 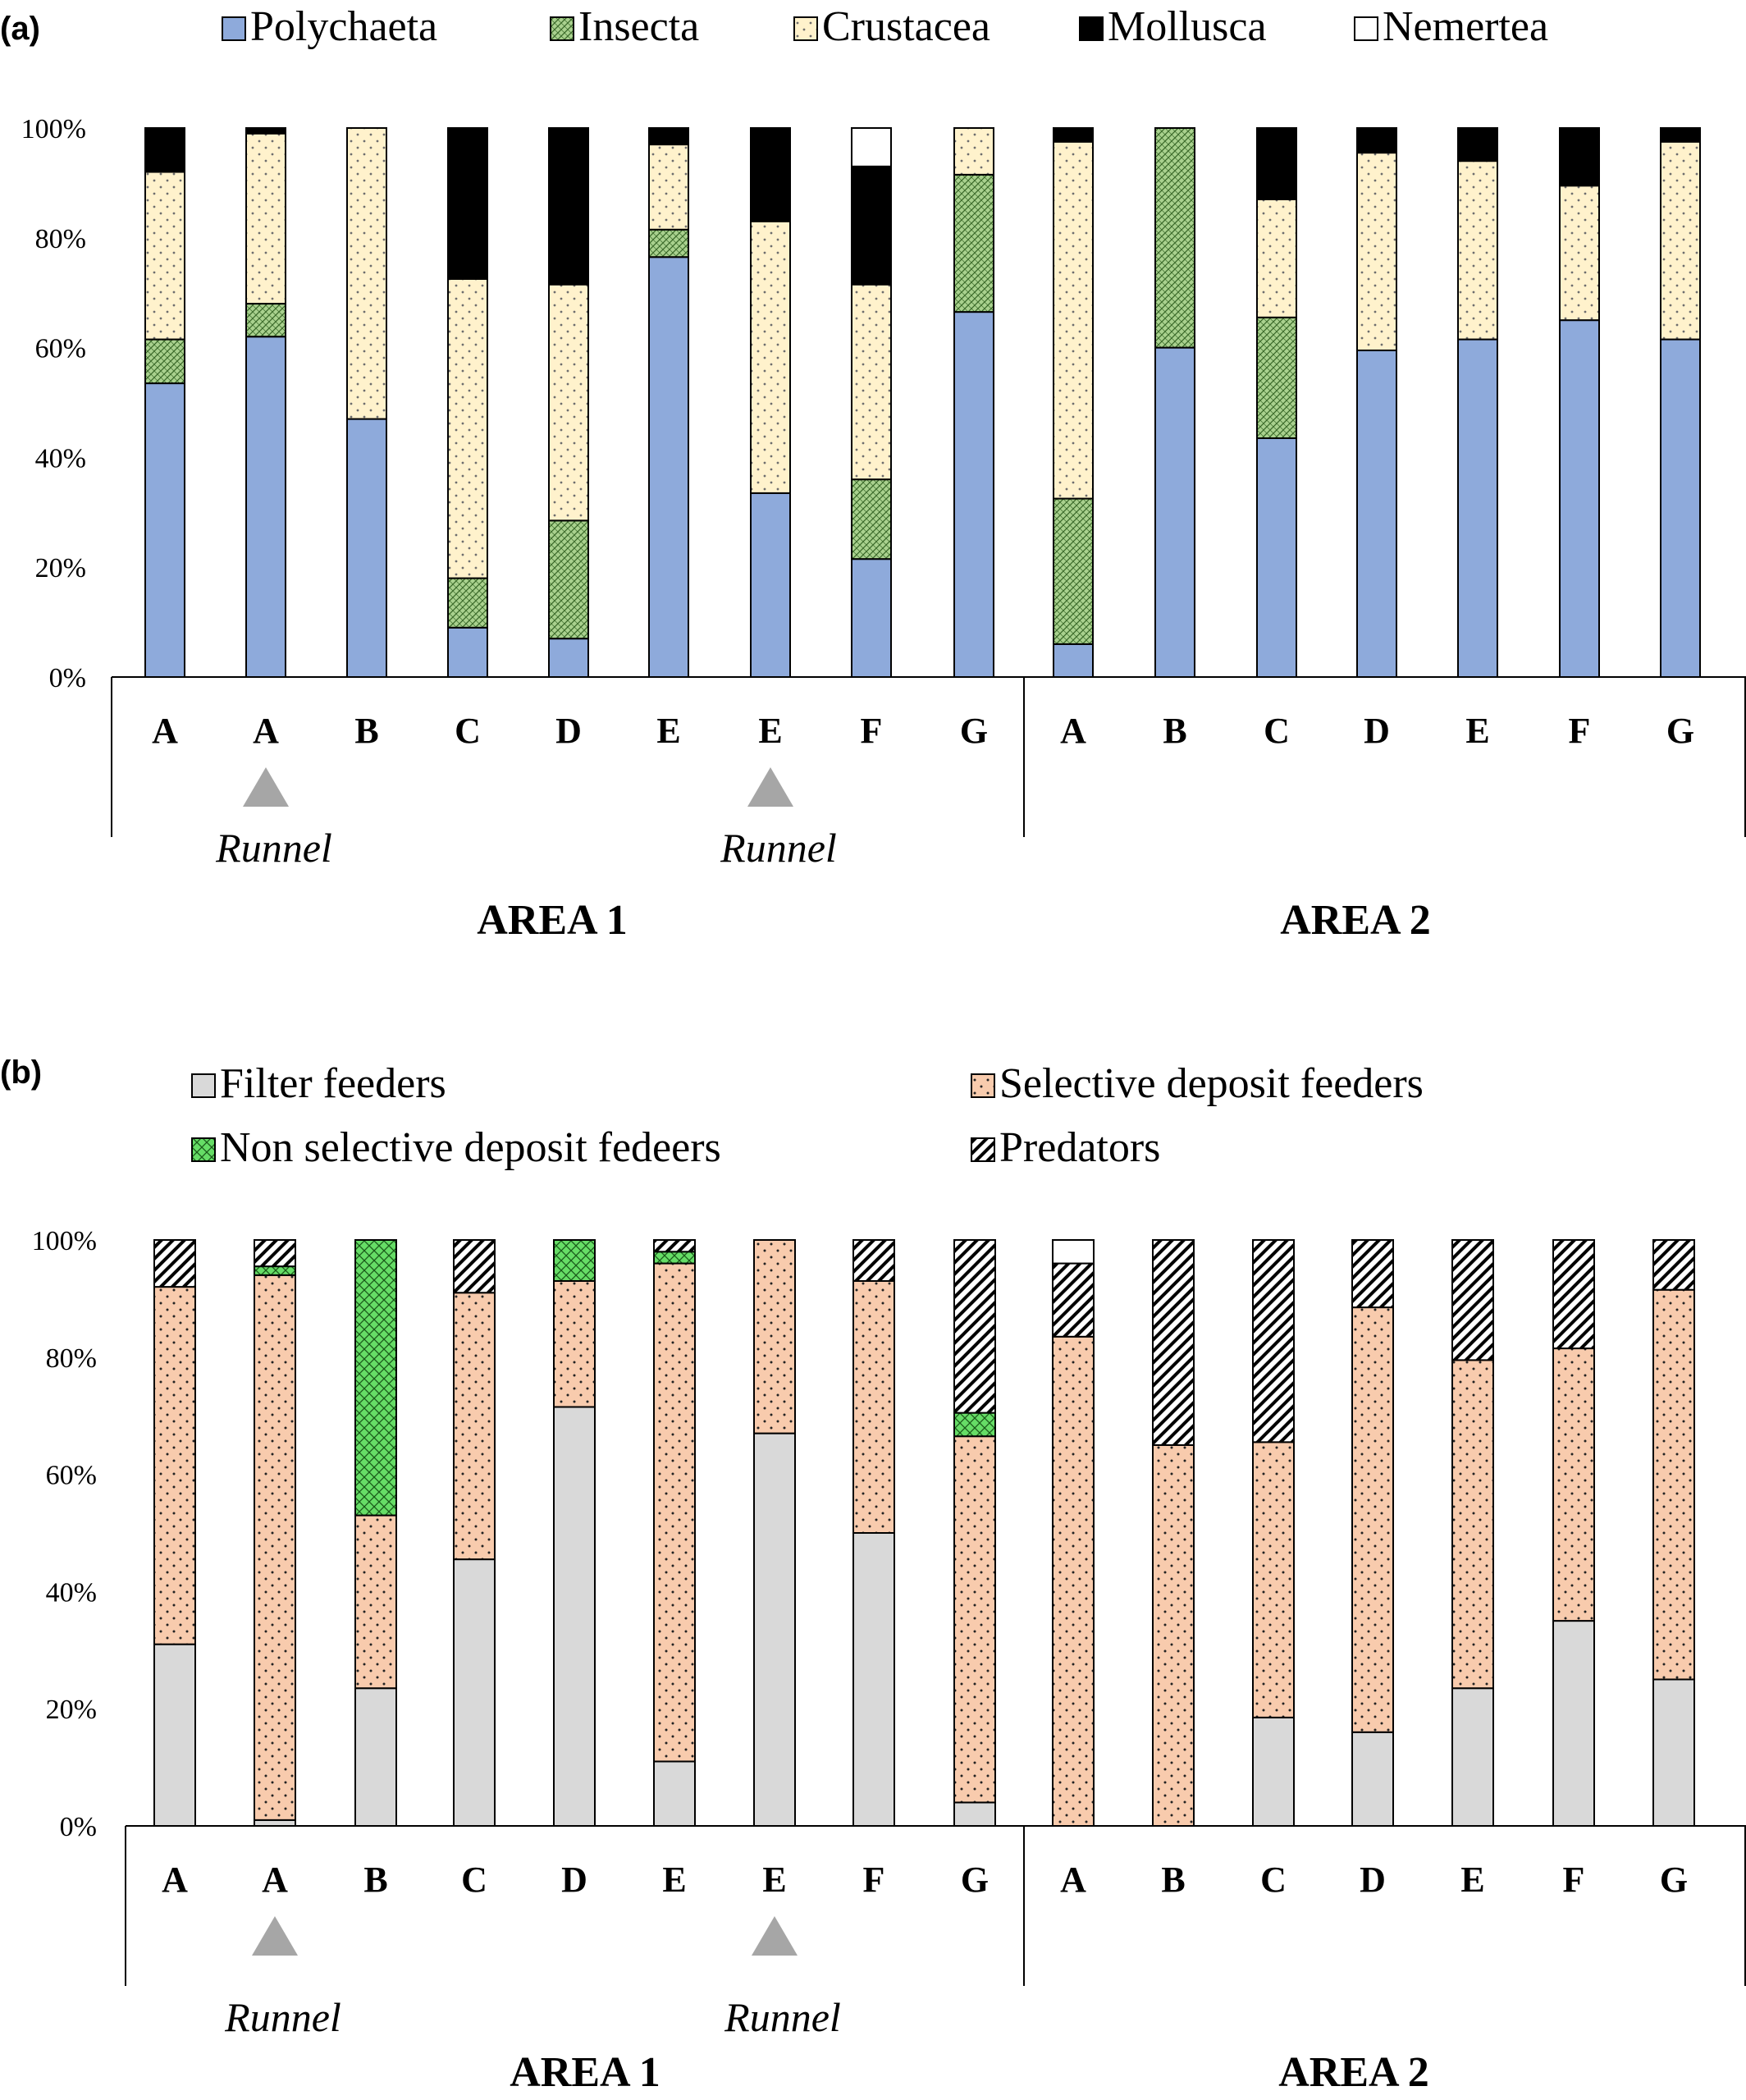 I want to click on legend-label: Selective deposit feeders, so click(x=1211, y=1084).